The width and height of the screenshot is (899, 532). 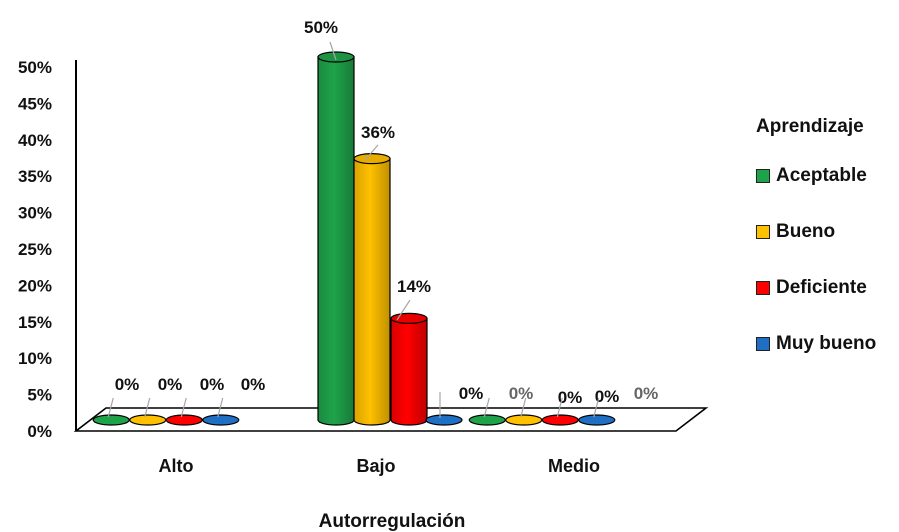 What do you see at coordinates (321, 27) in the screenshot?
I see `data-label-bajo-aceptable: 50%` at bounding box center [321, 27].